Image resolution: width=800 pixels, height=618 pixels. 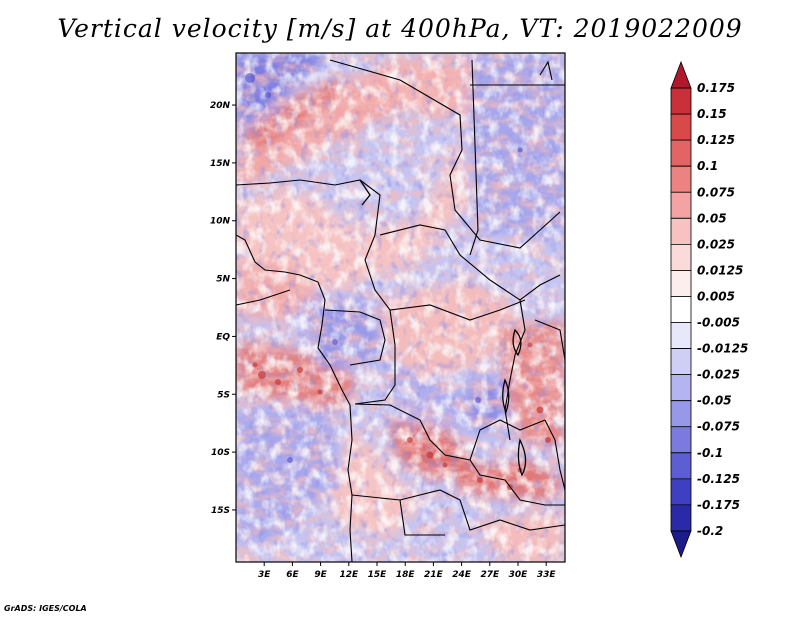 What do you see at coordinates (718, 479) in the screenshot?
I see `colorbar-label: -0.125` at bounding box center [718, 479].